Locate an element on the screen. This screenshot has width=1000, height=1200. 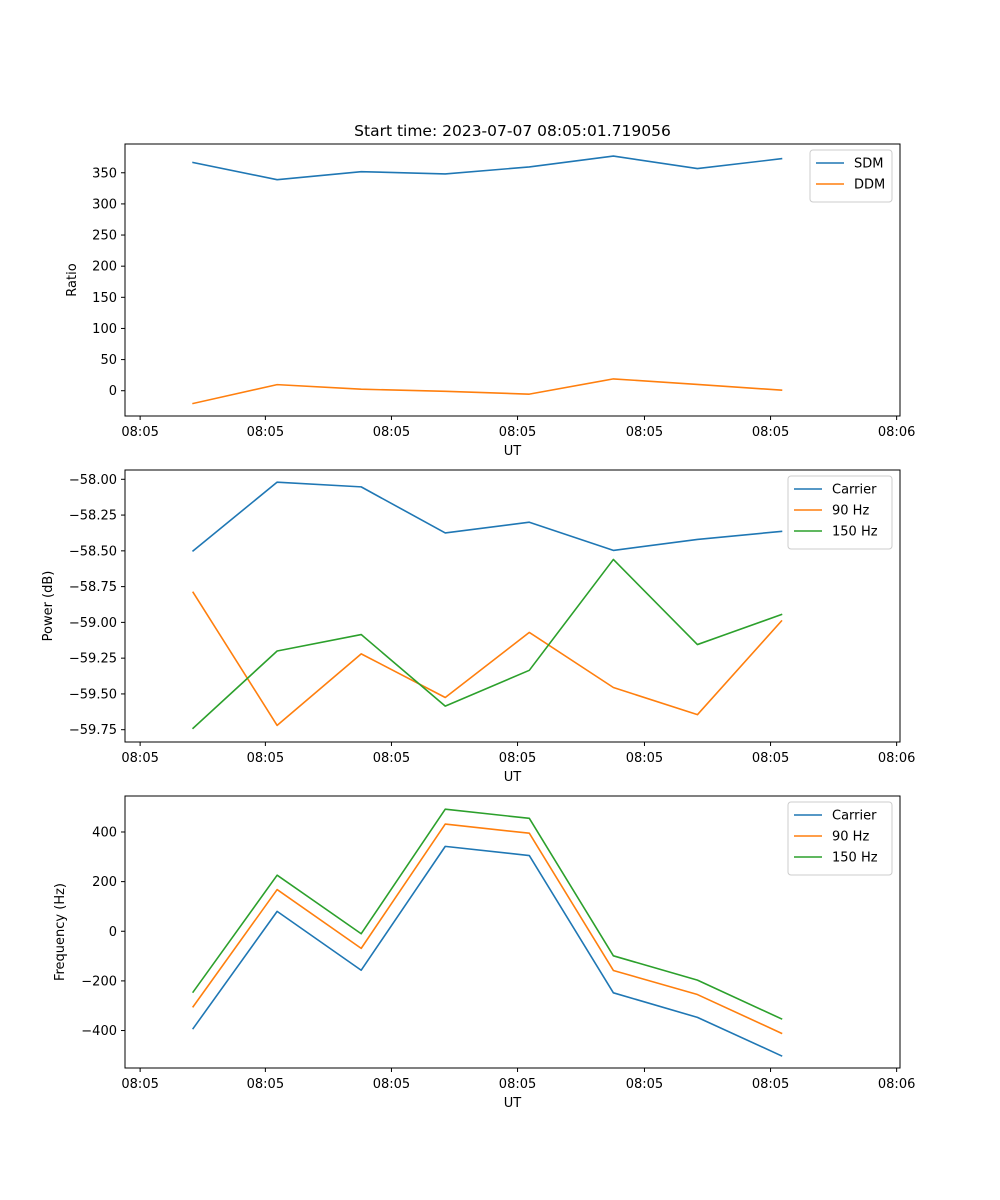
legend-label: DDM is located at coordinates (869, 185).